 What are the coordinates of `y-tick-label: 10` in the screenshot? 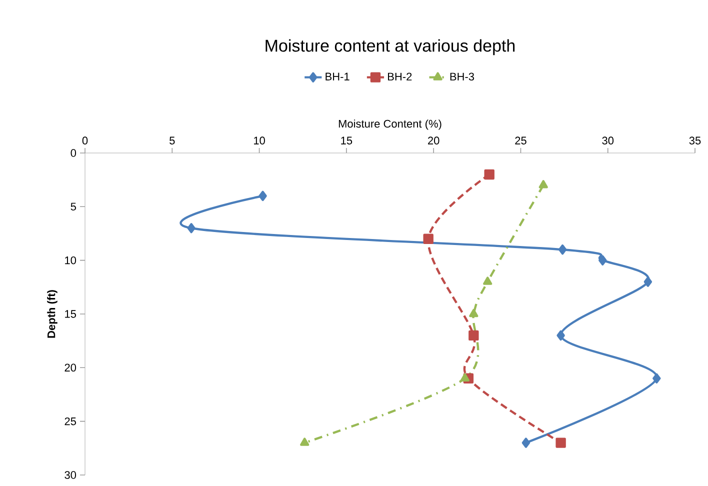 It's located at (70, 260).